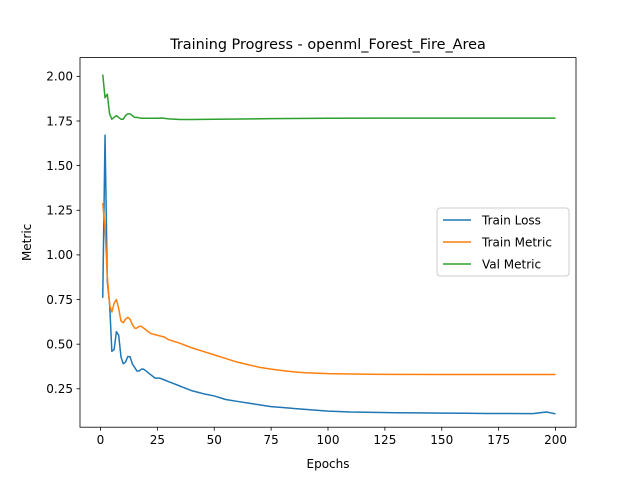 The width and height of the screenshot is (640, 480). What do you see at coordinates (329, 97) in the screenshot?
I see `series-line-val-metric` at bounding box center [329, 97].